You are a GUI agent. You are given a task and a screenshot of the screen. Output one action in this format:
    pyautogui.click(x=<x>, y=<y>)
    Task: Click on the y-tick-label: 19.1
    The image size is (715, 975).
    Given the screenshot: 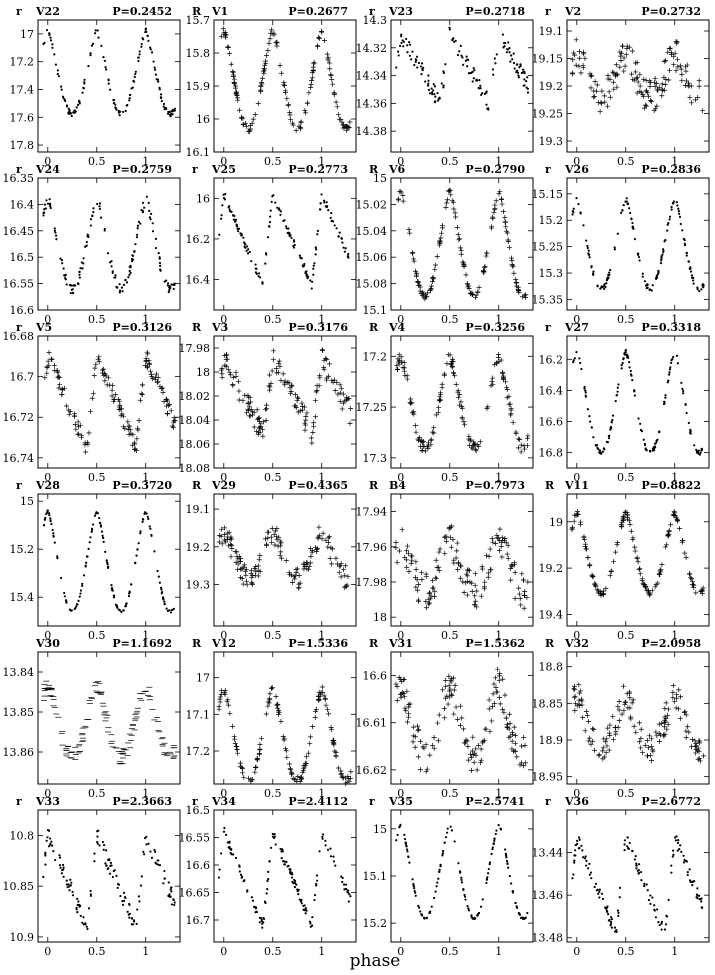 What is the action you would take?
    pyautogui.click(x=198, y=509)
    